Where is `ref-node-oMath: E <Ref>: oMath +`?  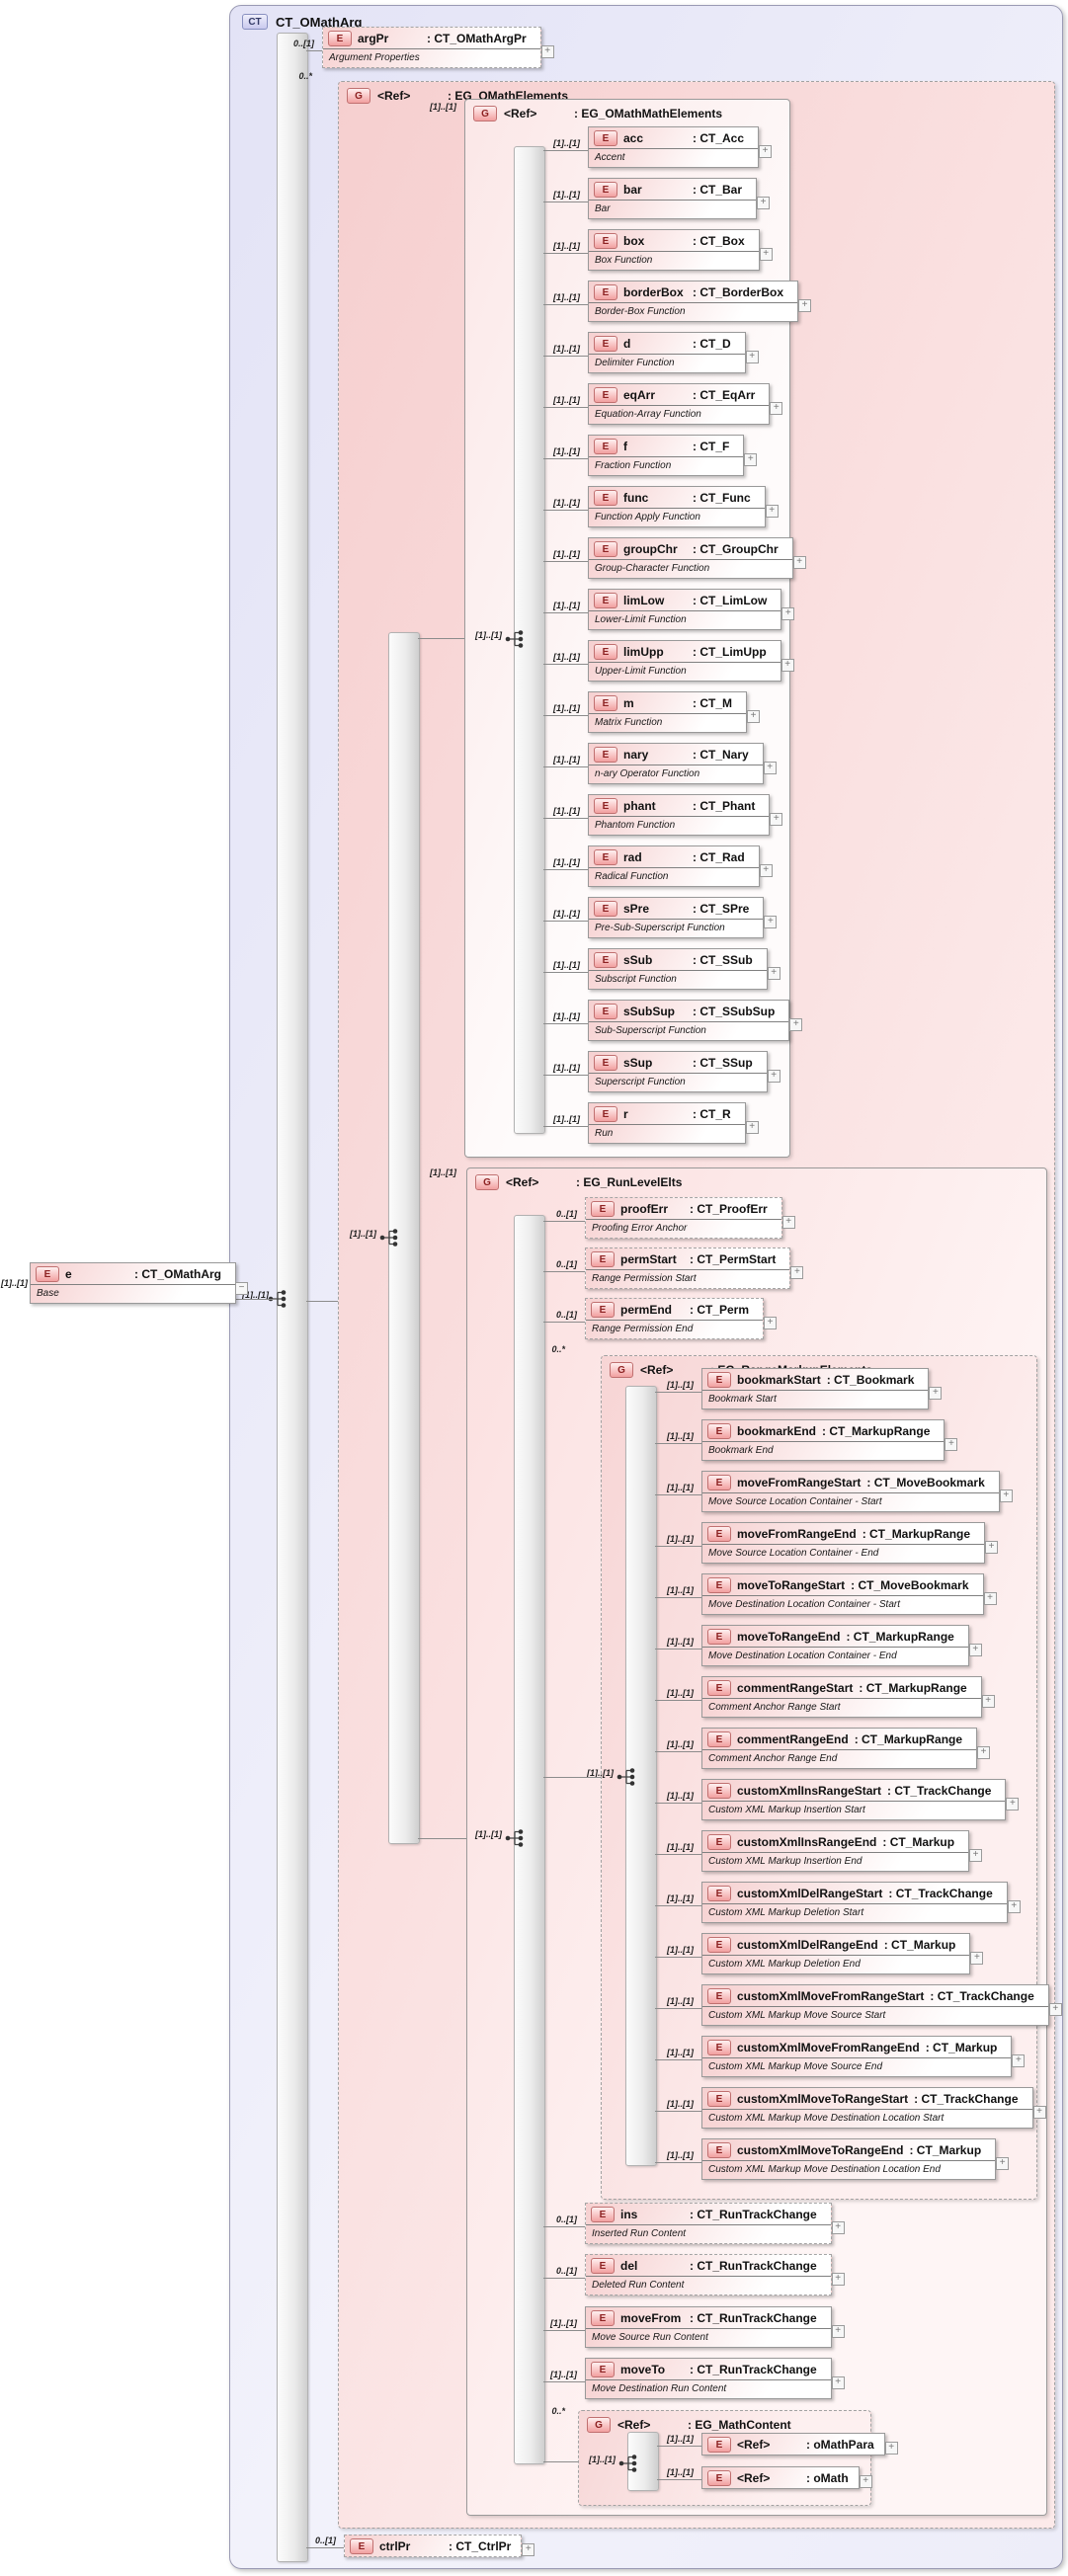 ref-node-oMath: E <Ref>: oMath + is located at coordinates (786, 2477).